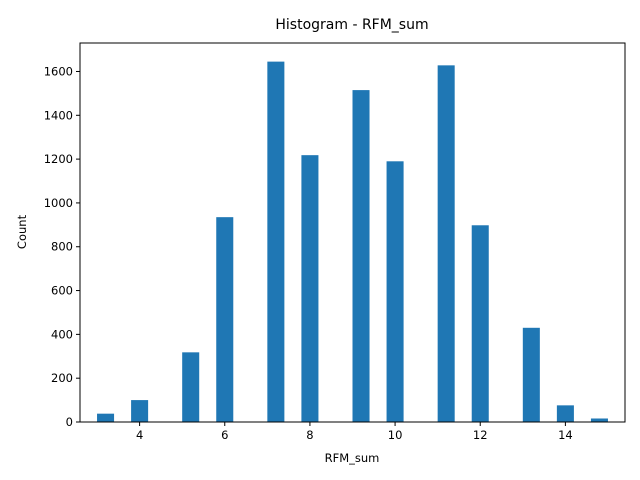  I want to click on y-axis-ticks: 0 200 400 600 800 1000 1200 1400 1600, so click(62, 246).